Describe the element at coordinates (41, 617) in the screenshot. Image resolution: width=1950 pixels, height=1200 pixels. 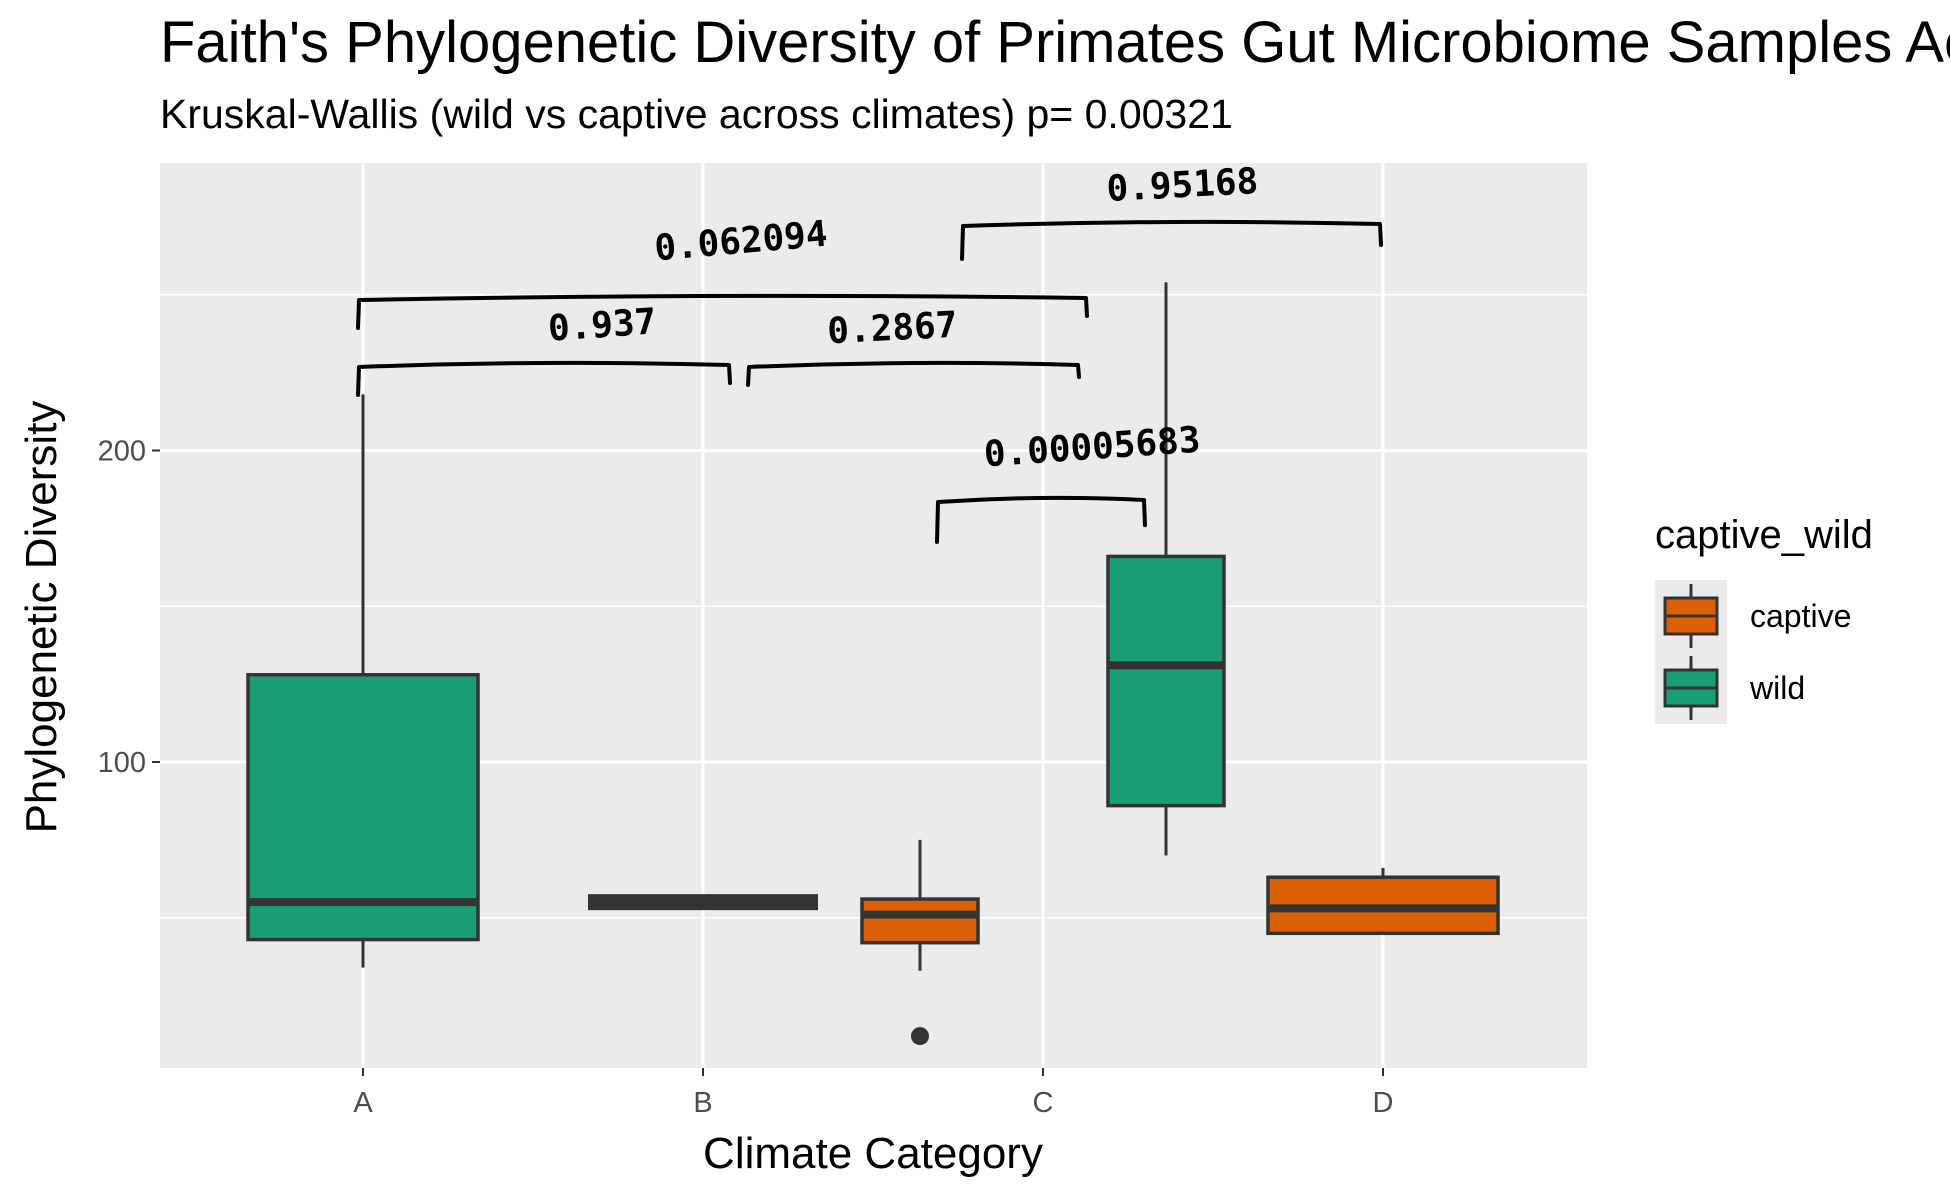
I see `y-axis-title: Phylogenetic Diversity` at that location.